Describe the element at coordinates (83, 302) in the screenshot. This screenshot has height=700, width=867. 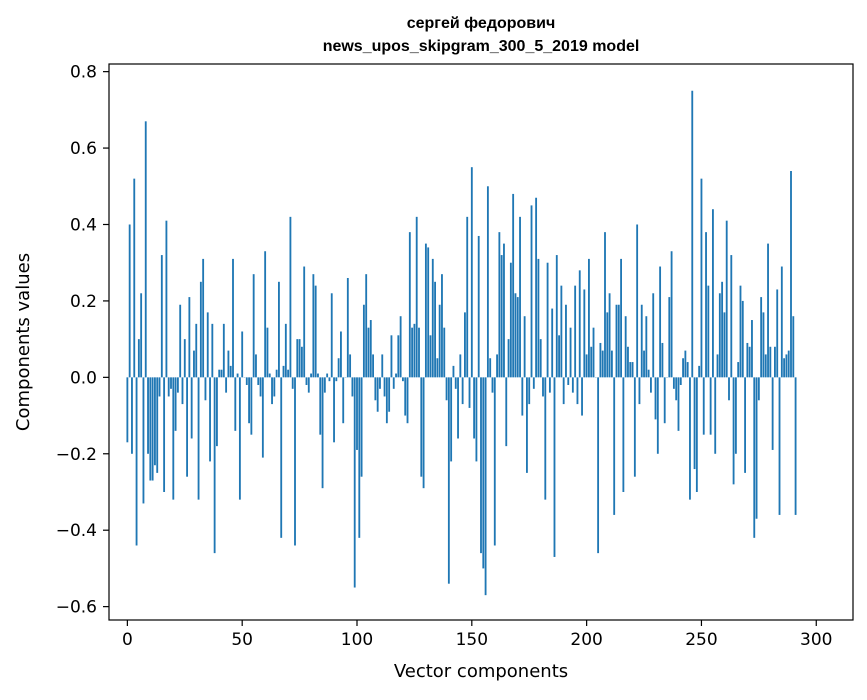
I see `y-tick-label: 0.2` at that location.